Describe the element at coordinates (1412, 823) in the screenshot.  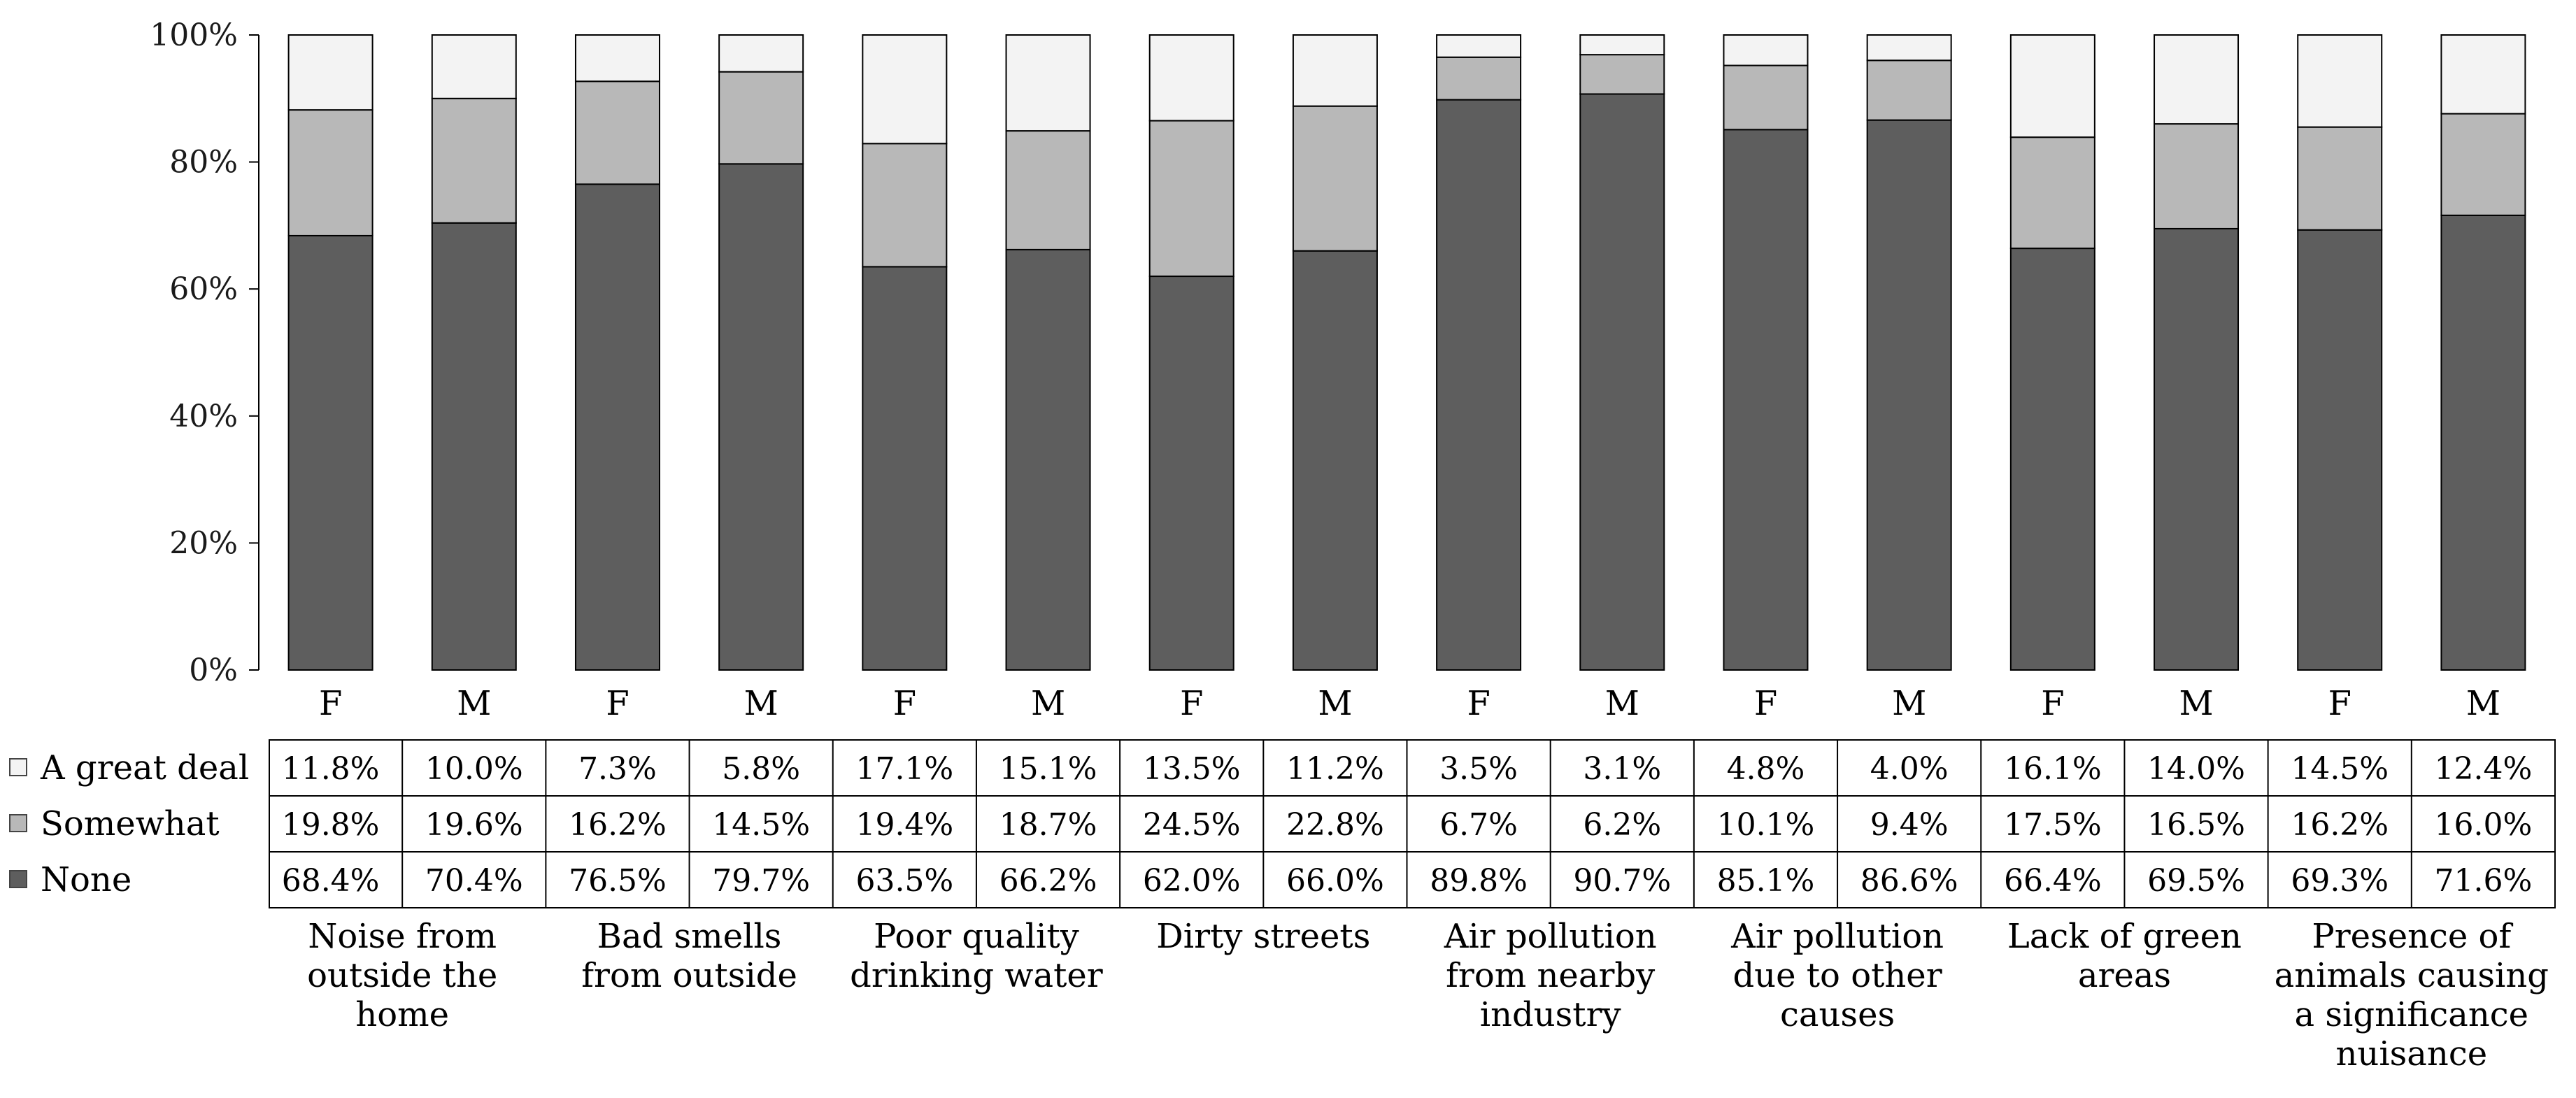
I see `table-border` at that location.